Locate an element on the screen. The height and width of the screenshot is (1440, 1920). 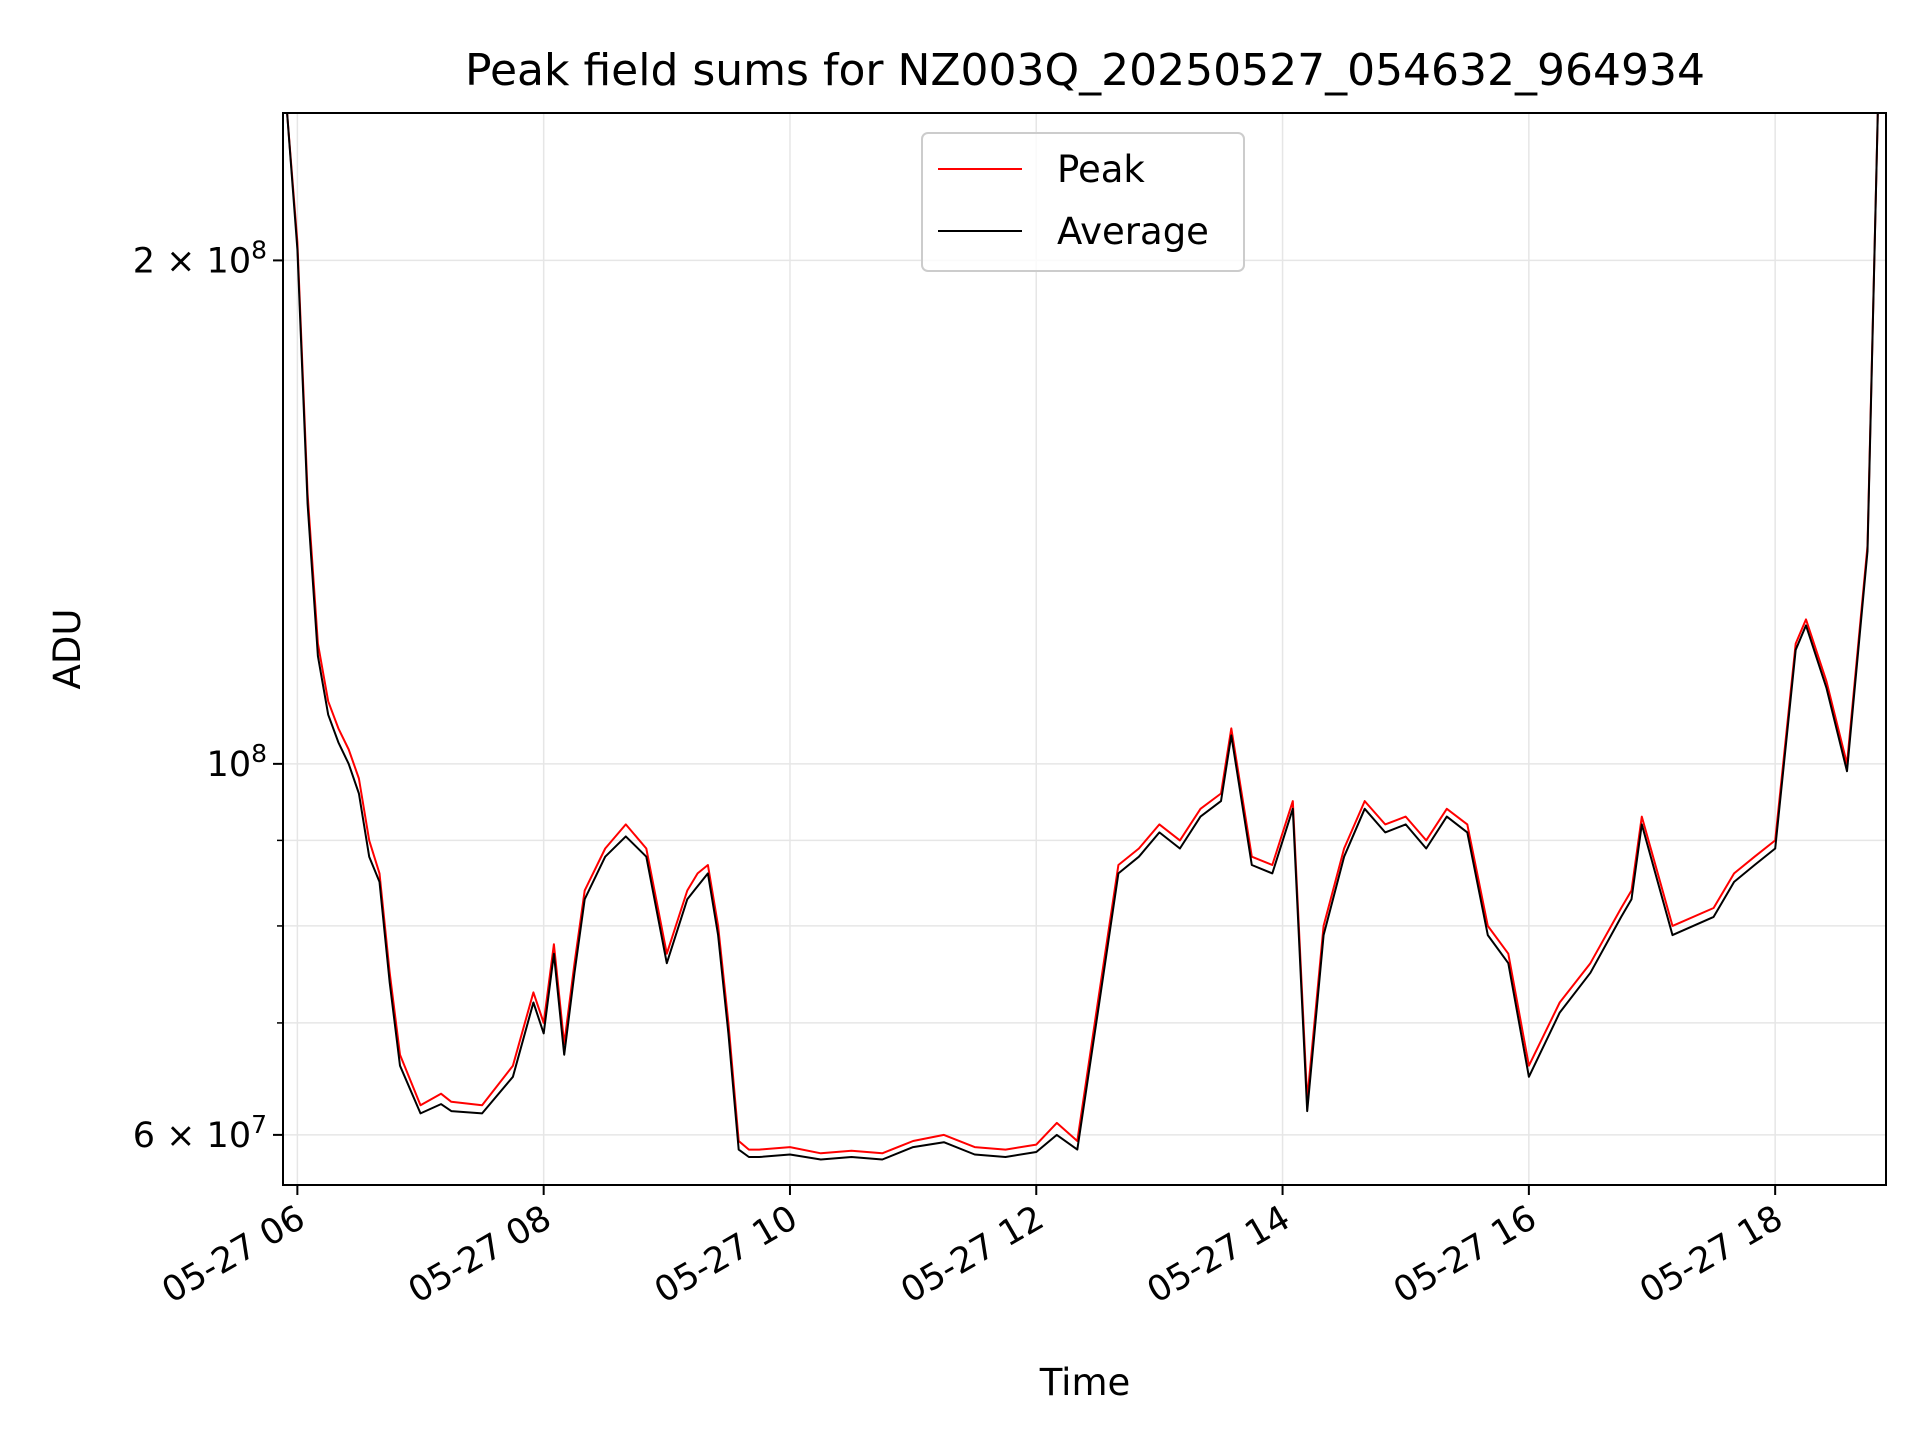
legend-box is located at coordinates (1083, 202).